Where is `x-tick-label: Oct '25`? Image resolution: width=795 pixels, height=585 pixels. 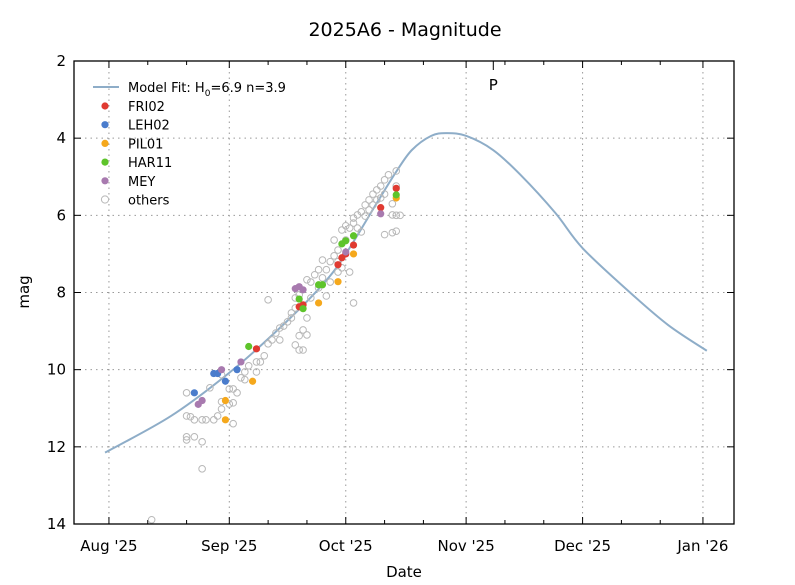 x-tick-label: Oct '25 is located at coordinates (346, 546).